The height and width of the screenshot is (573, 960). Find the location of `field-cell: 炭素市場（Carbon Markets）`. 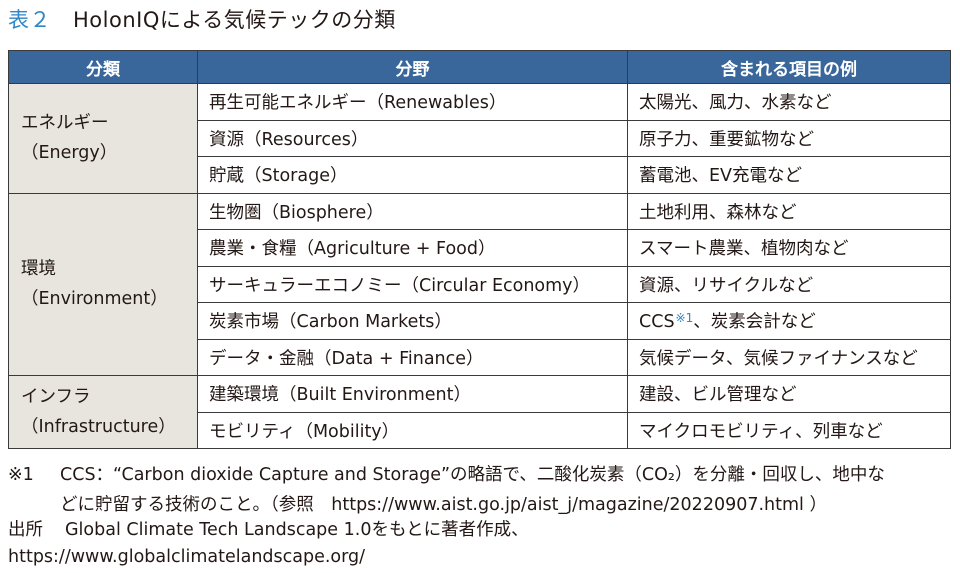

field-cell: 炭素市場（Carbon Markets） is located at coordinates (412, 321).